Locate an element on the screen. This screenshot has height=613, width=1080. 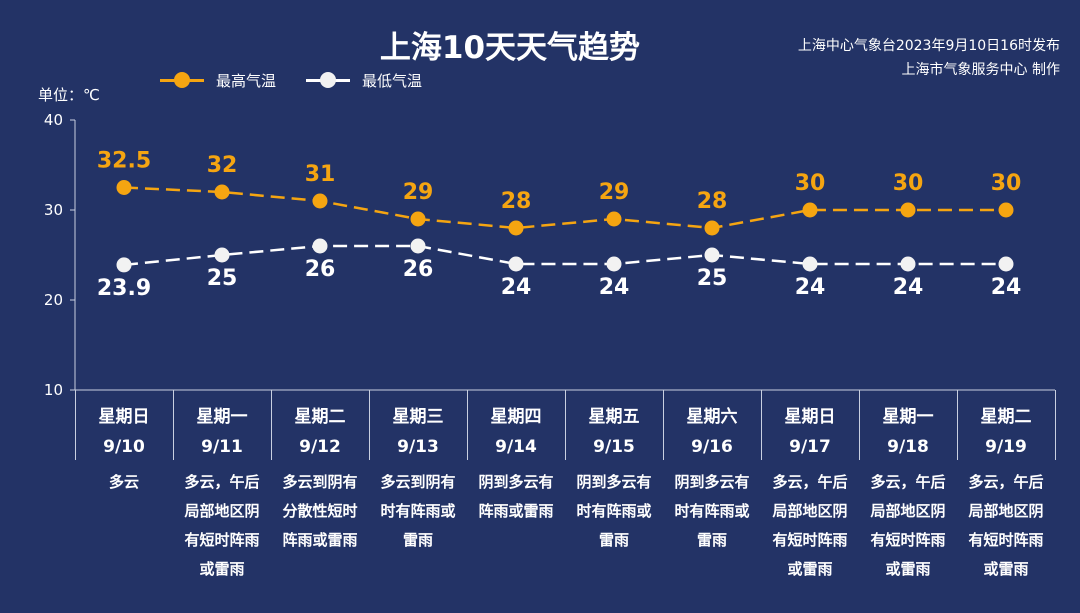
series-low-line is located at coordinates (564, 255).